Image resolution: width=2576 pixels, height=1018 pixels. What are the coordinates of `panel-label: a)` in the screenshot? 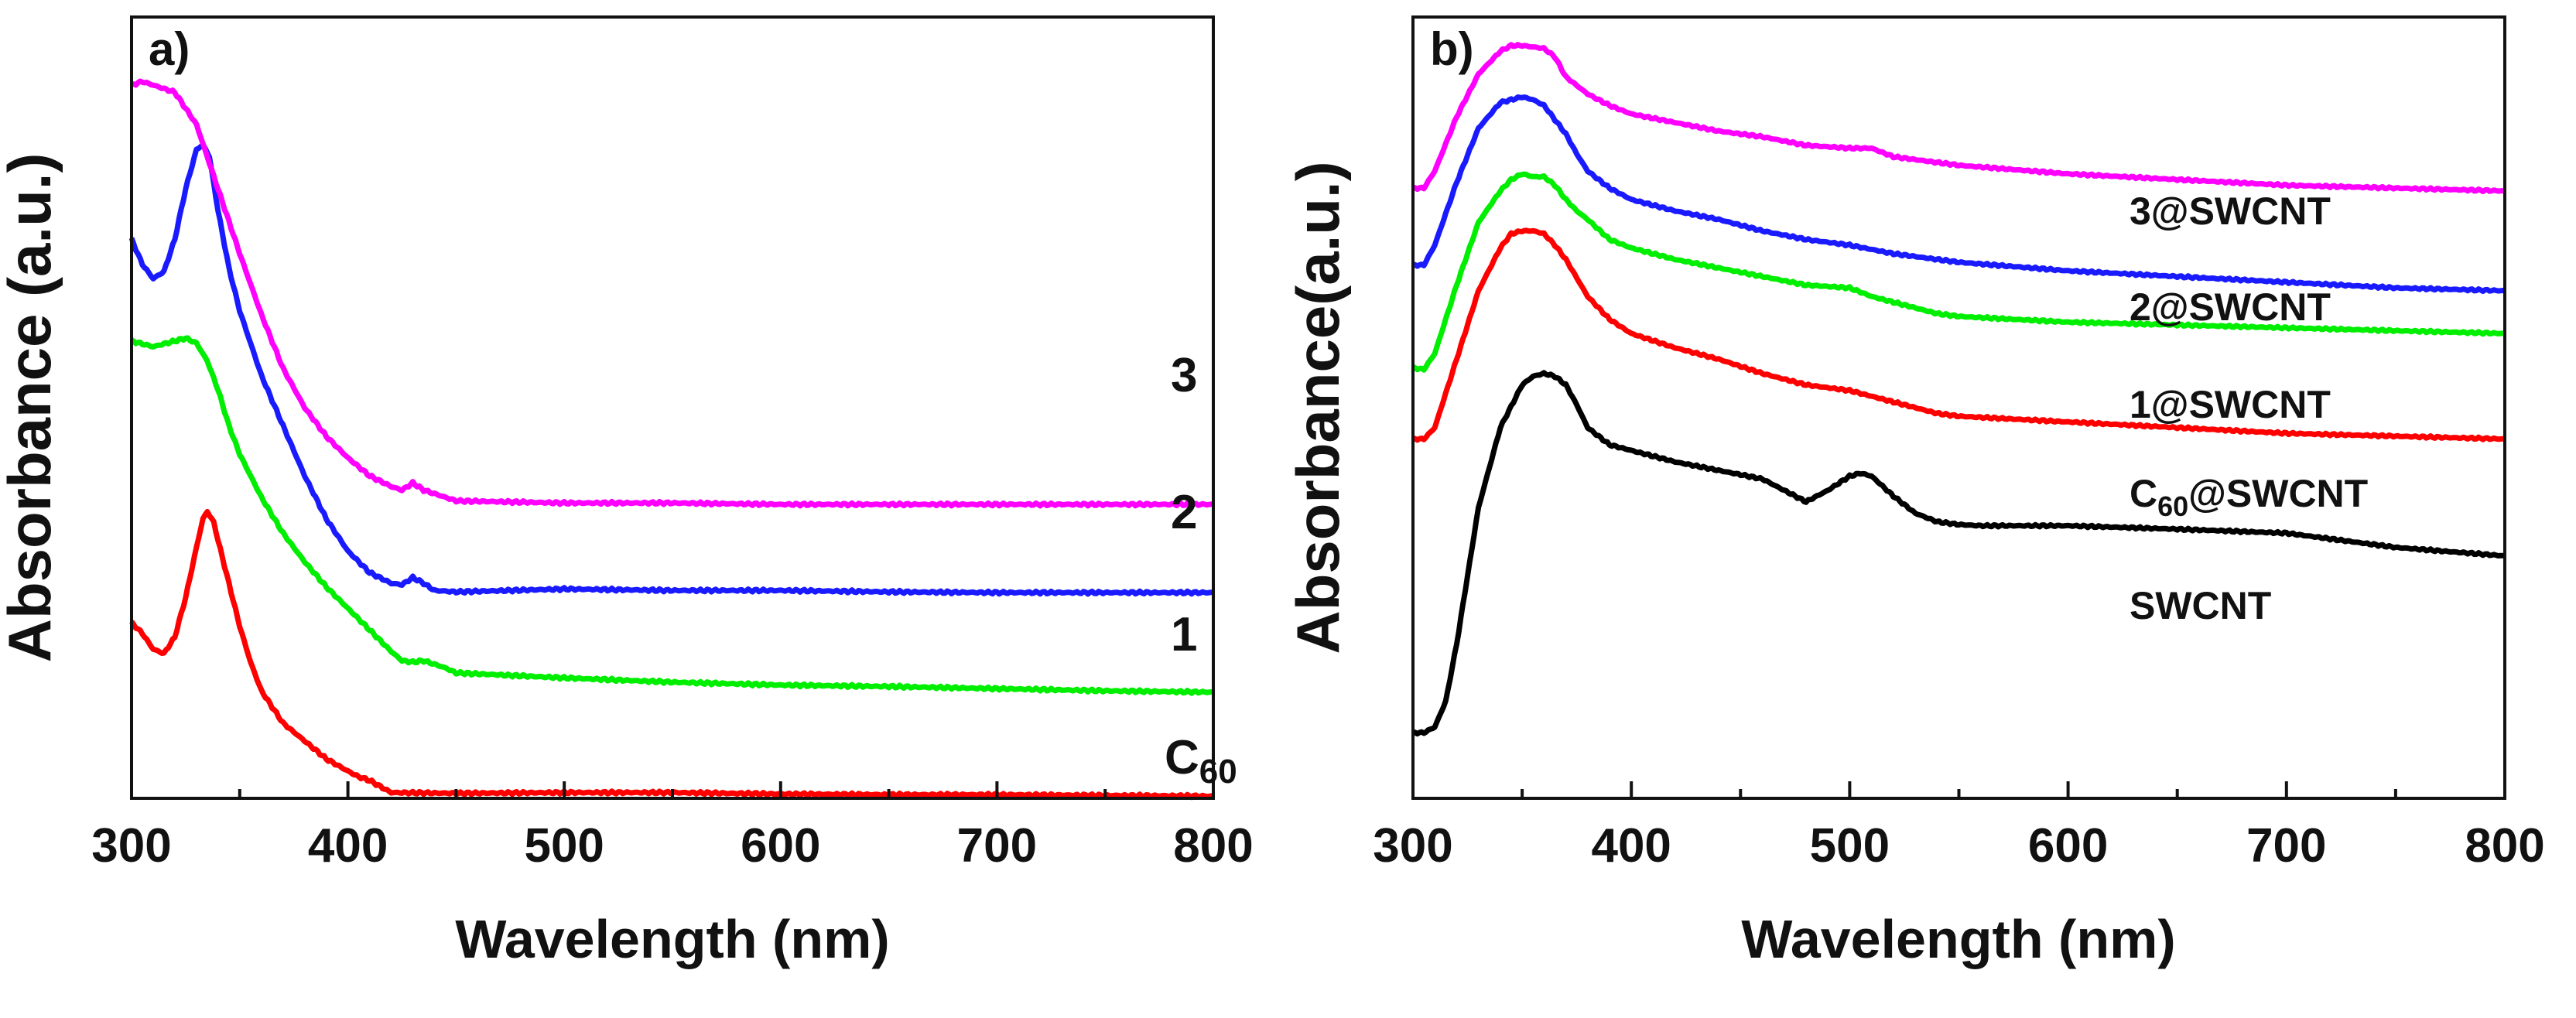 It's located at (170, 49).